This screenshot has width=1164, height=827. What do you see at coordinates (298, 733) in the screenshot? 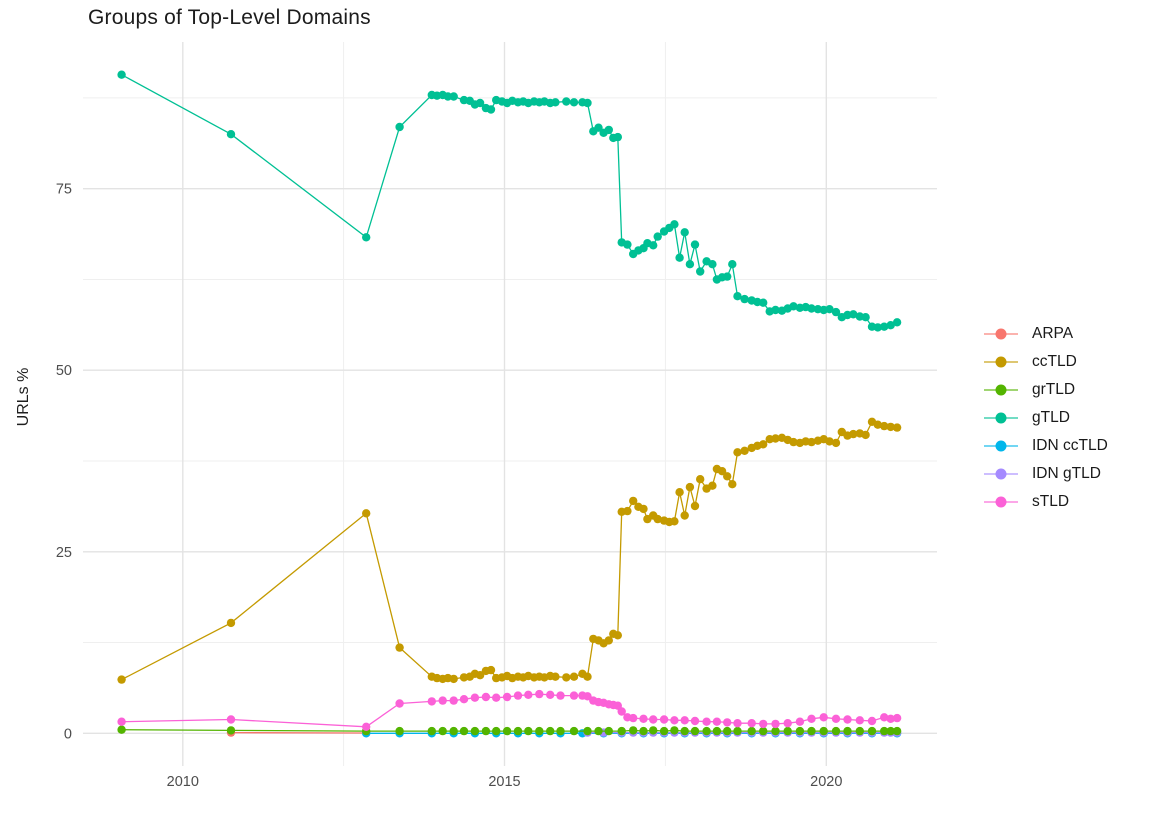
I see `series-arpa` at bounding box center [298, 733].